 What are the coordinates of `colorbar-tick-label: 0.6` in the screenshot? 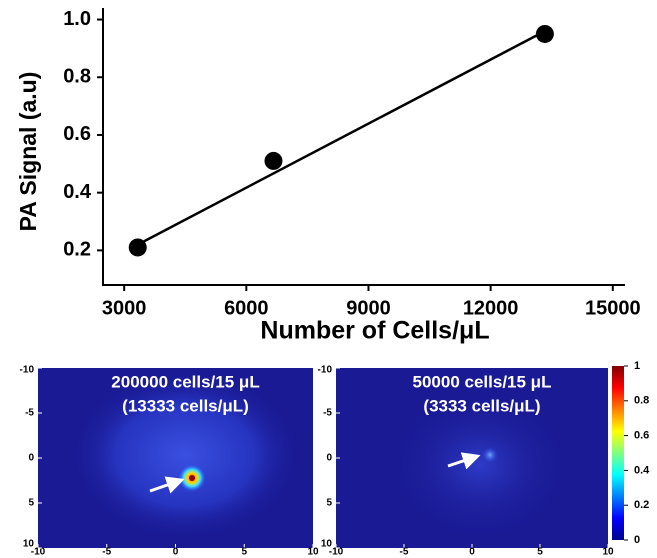 It's located at (641, 436).